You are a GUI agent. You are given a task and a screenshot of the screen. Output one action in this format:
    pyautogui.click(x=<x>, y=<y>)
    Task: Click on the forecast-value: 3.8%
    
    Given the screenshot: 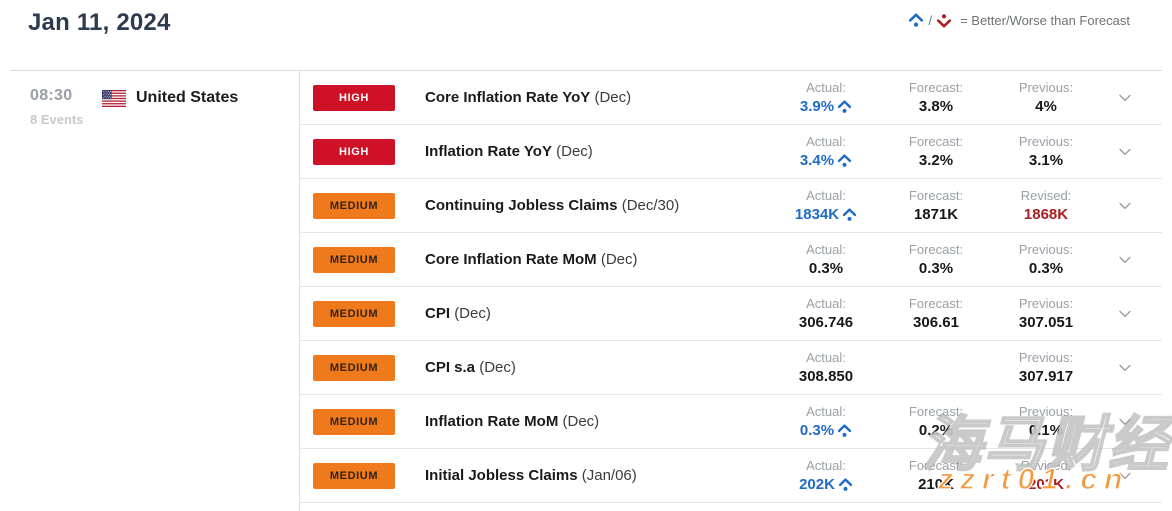 What is the action you would take?
    pyautogui.click(x=936, y=106)
    